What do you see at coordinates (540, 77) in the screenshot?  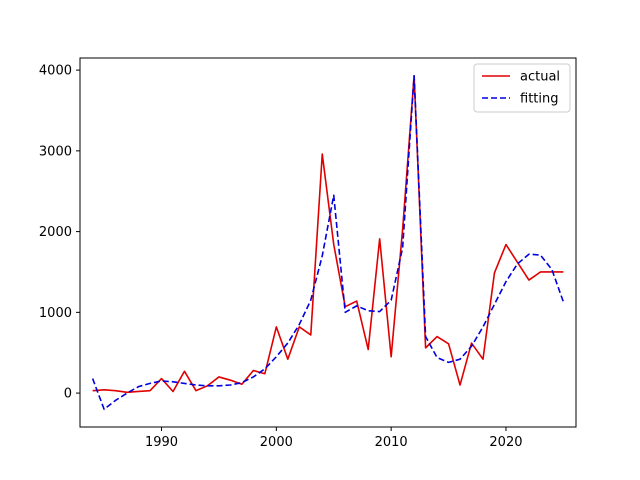 I see `legend-label-actual: actual` at bounding box center [540, 77].